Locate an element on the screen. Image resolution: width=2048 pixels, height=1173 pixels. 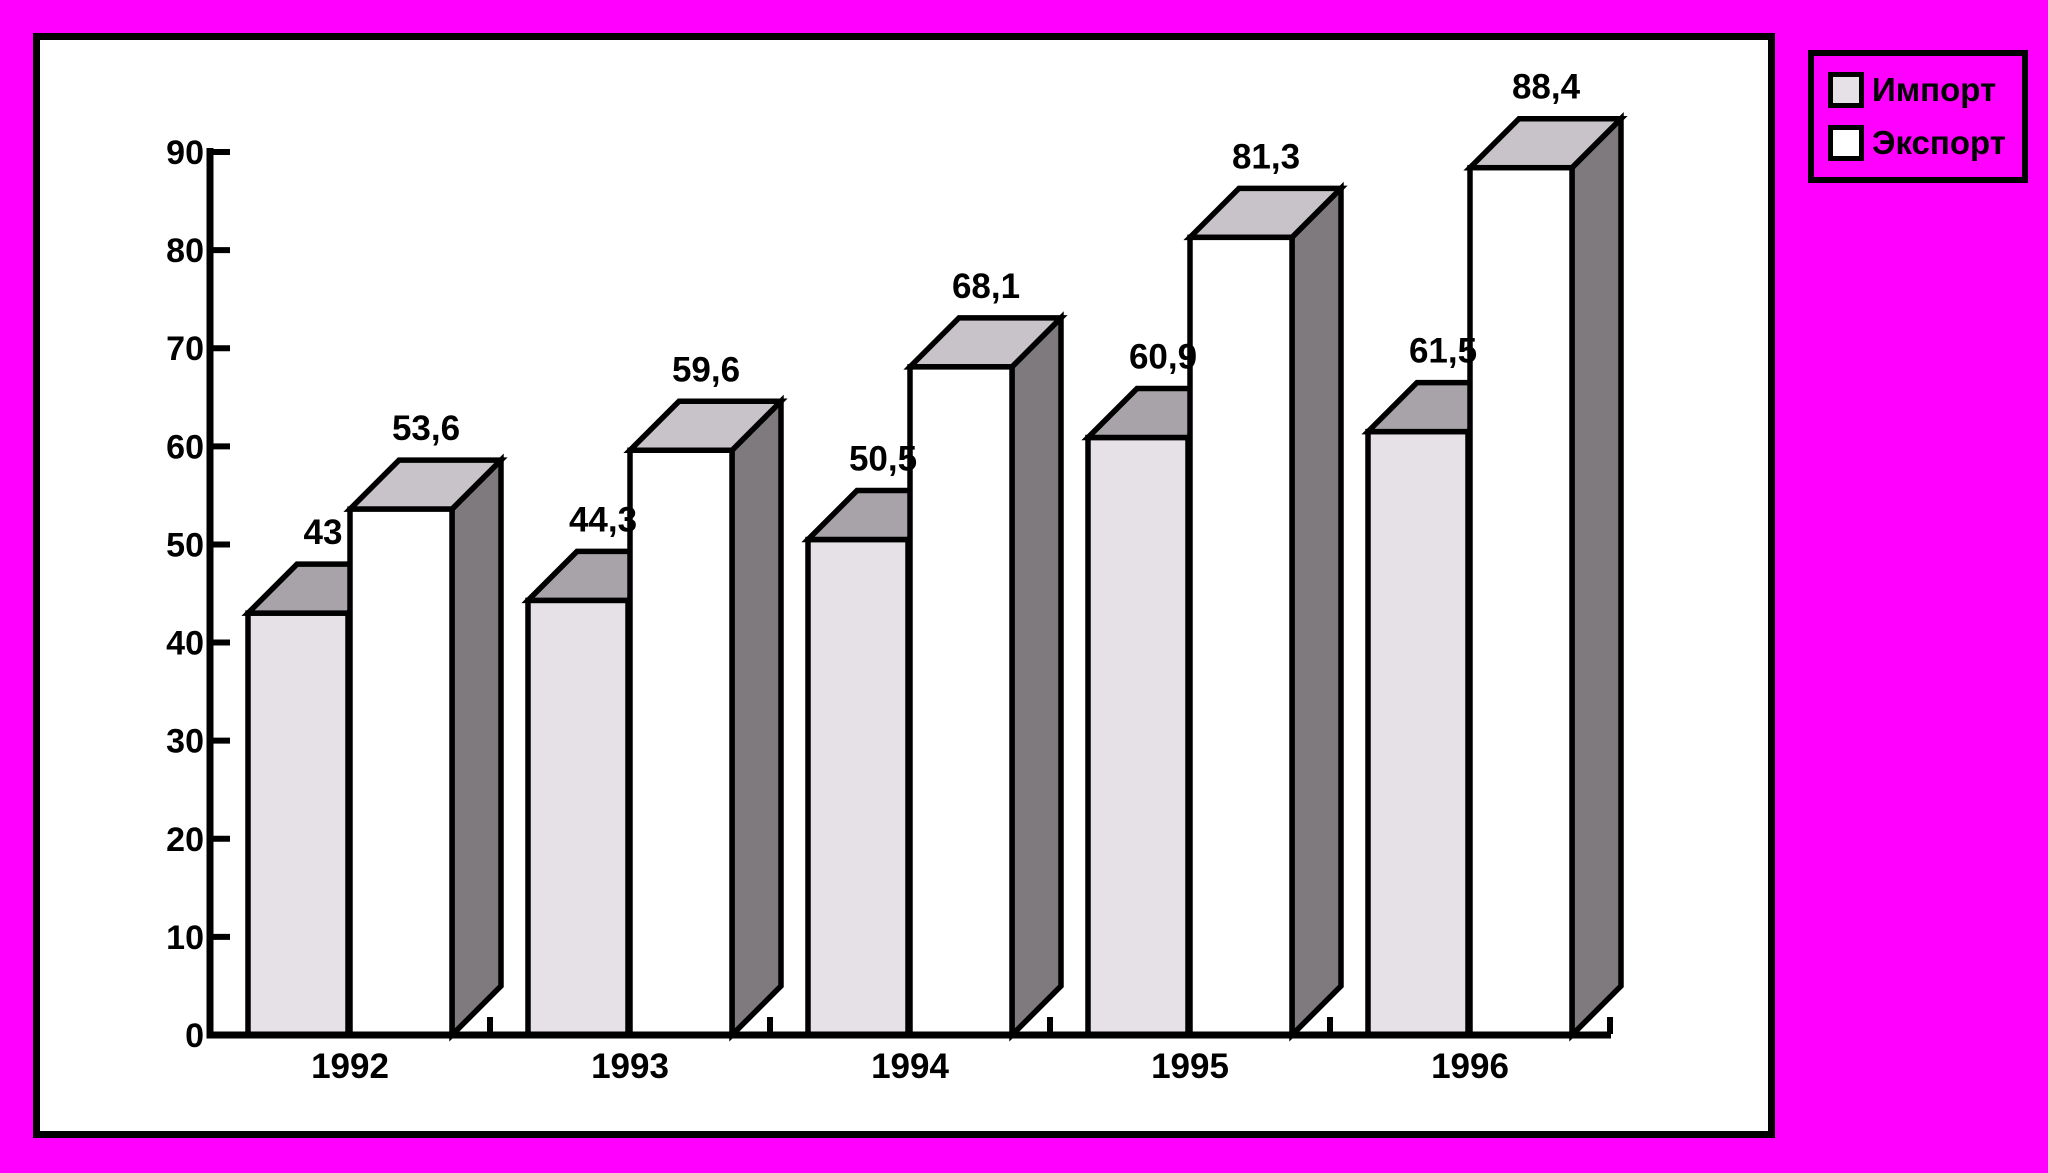
legend-item-export: Экспорт is located at coordinates (1925, 143).